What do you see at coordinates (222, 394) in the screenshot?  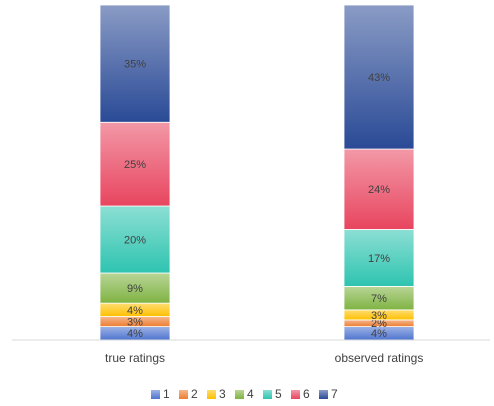 I see `legend-label: 3` at bounding box center [222, 394].